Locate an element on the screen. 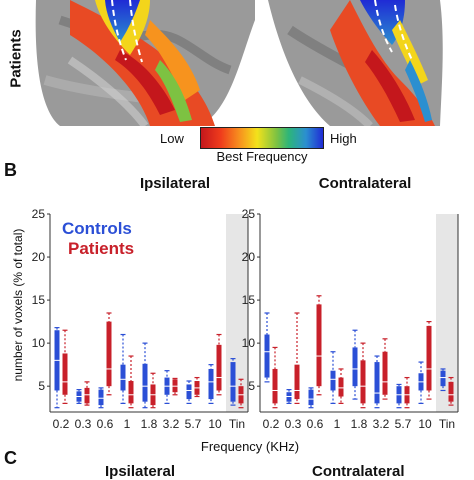 Image resolution: width=474 pixels, height=480 pixels. panel-letter-c: C is located at coordinates (10, 458).